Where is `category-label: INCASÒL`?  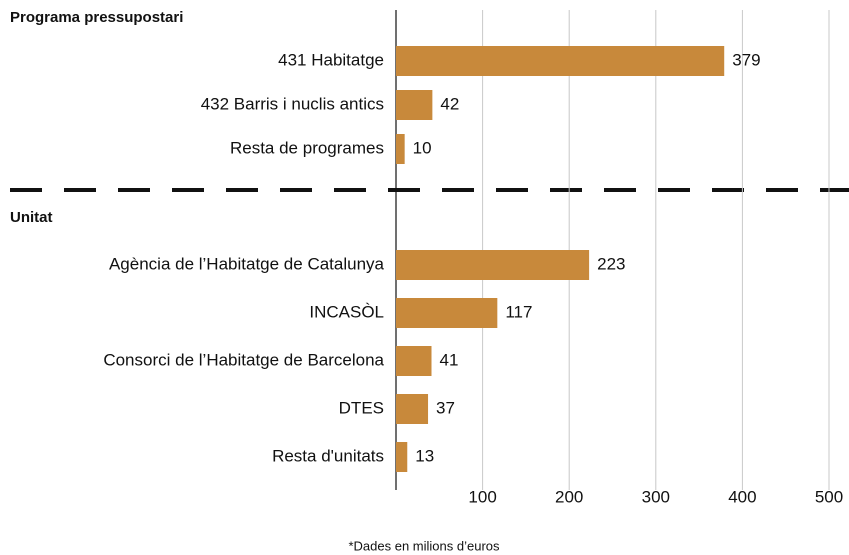
category-label: INCASÒL is located at coordinates (346, 311).